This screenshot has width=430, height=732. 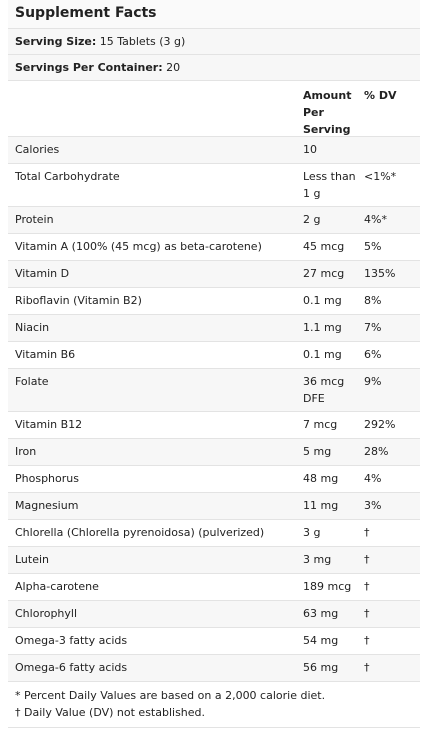 What do you see at coordinates (373, 300) in the screenshot?
I see `nutrient-dv: 8%` at bounding box center [373, 300].